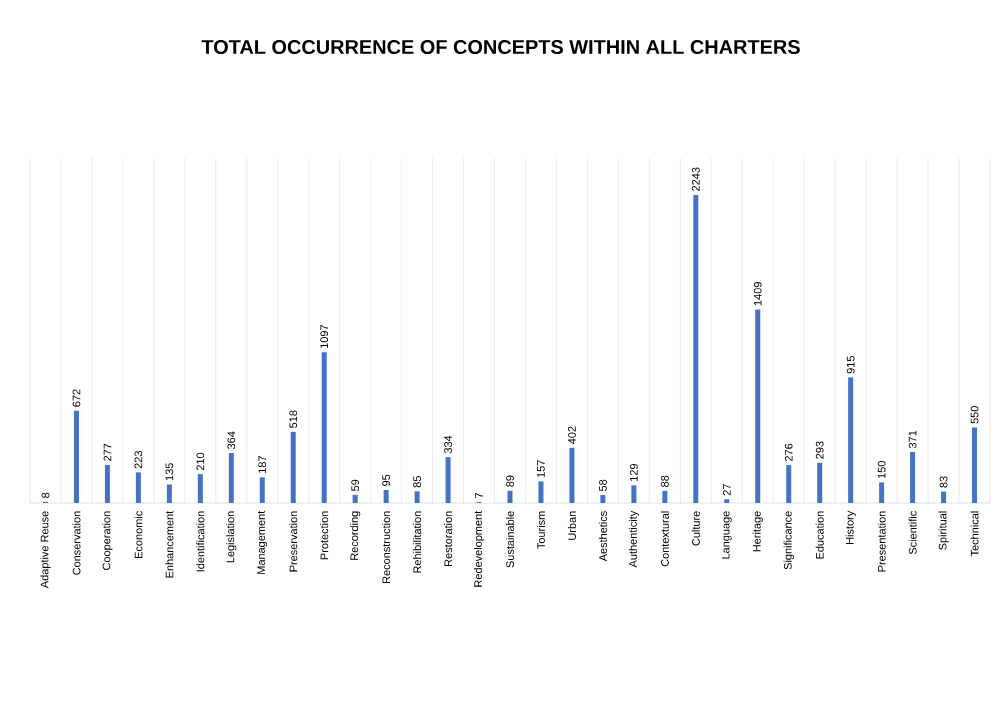  What do you see at coordinates (169, 544) in the screenshot?
I see `x-tick-label: Enhancement` at bounding box center [169, 544].